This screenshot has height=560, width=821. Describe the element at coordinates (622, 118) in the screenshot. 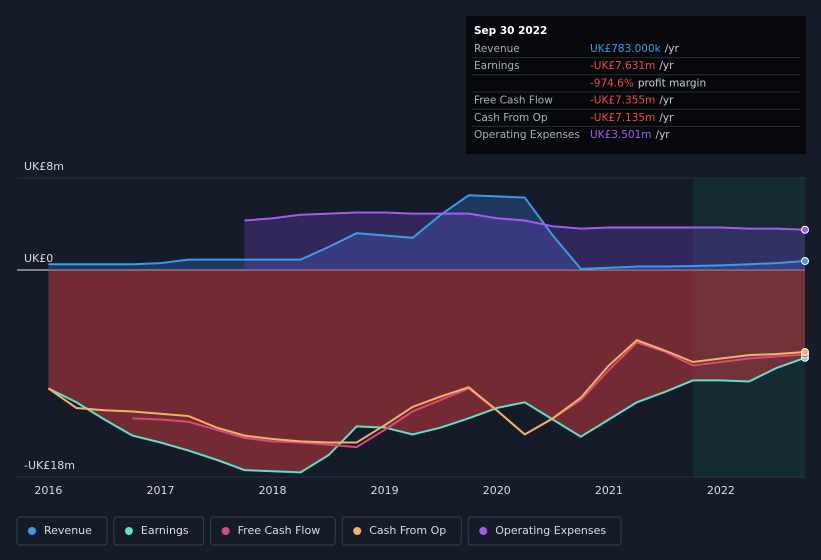

I see `tooltip-value: -UK£7.135m` at that location.